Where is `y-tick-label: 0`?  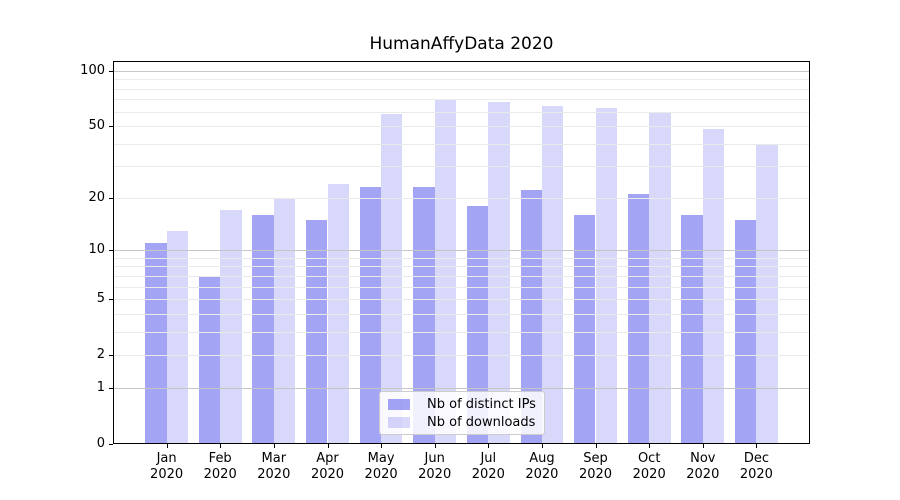 y-tick-label: 0 is located at coordinates (100, 443).